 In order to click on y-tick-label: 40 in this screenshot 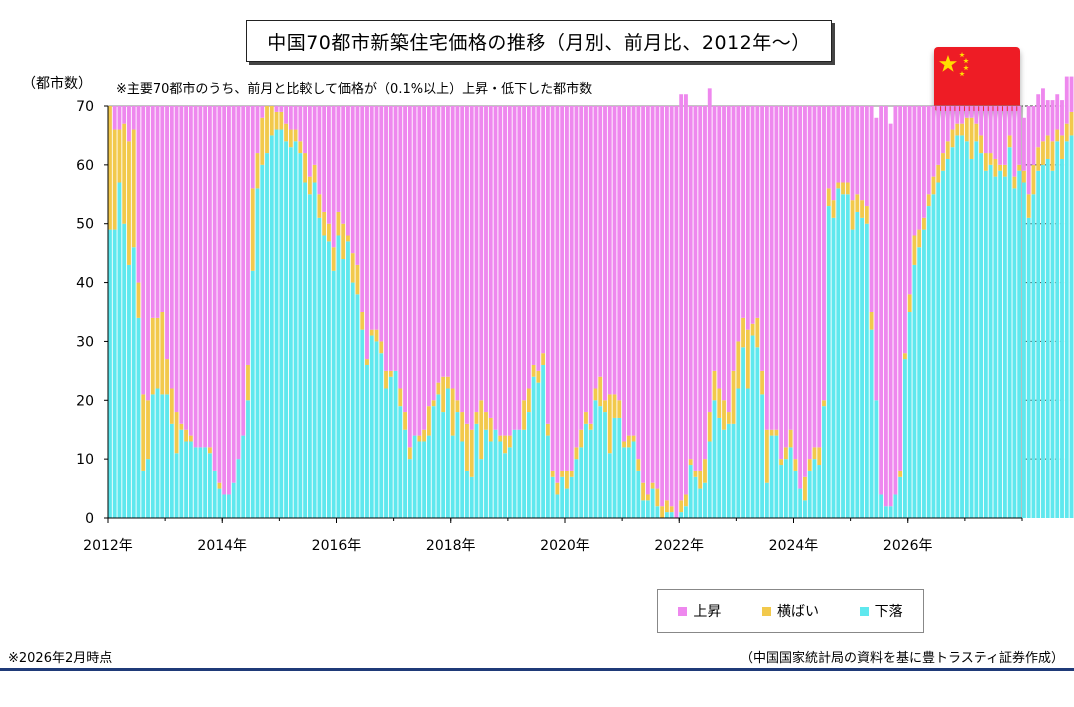, I will do `click(85, 284)`.